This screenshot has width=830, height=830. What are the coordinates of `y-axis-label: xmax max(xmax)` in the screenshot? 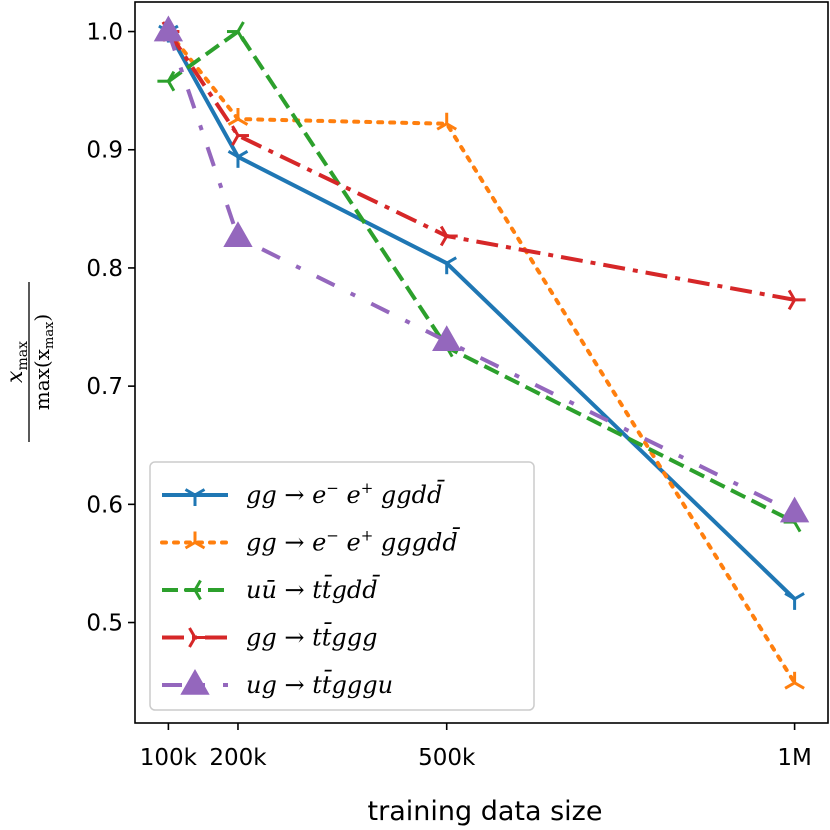 It's located at (30, 362).